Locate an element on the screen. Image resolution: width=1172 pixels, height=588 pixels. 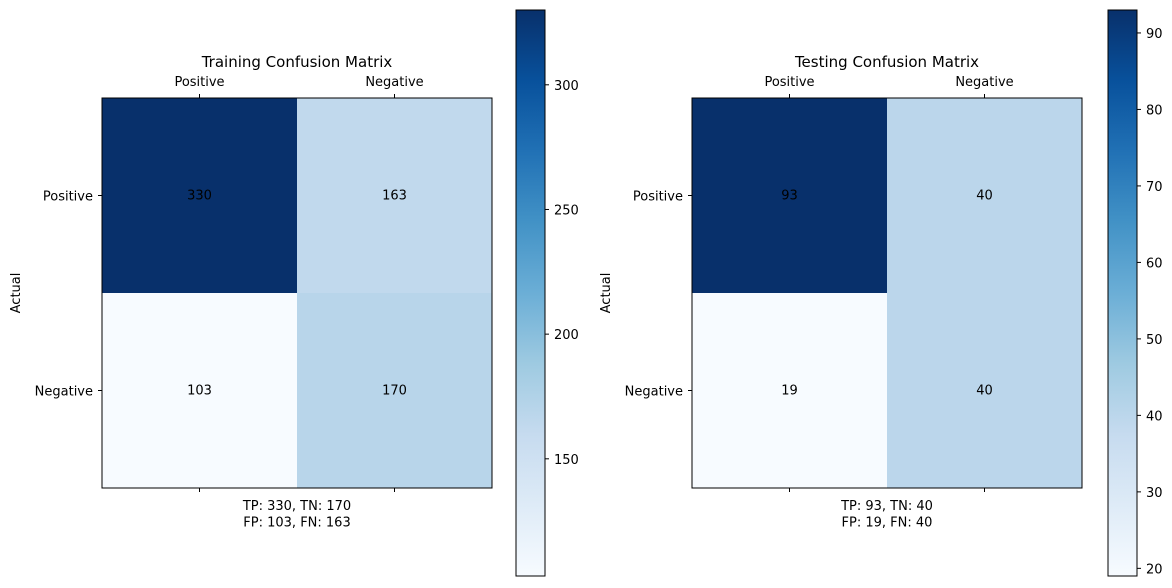
x-axis-summary-line: TP: 93, TN: 40 is located at coordinates (886, 506).